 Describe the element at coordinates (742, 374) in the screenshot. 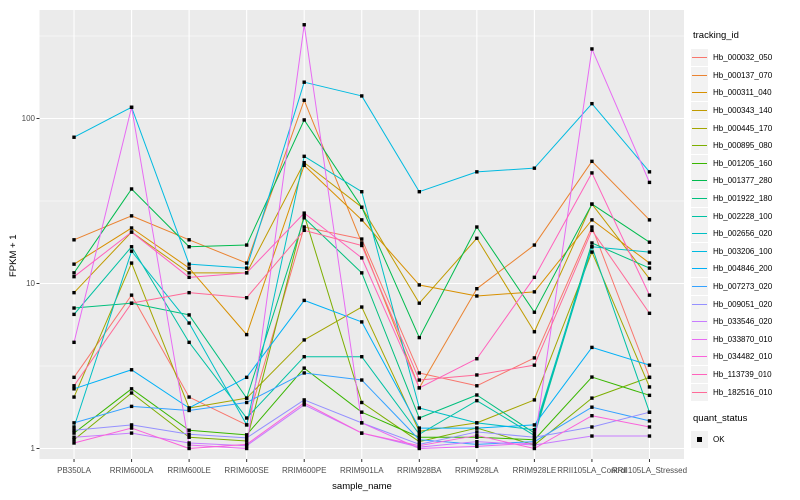

I see `legend-label: Hb_113739_010` at that location.